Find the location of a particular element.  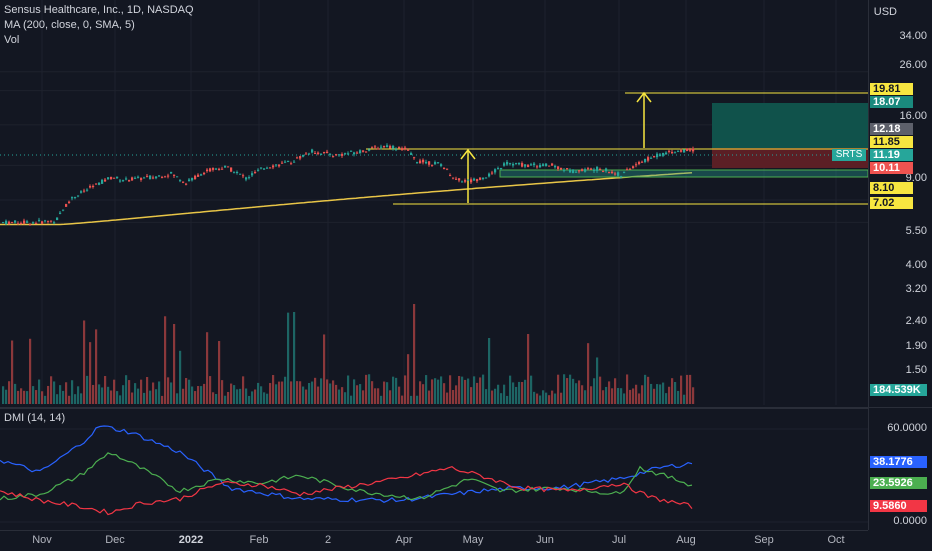

take-profit-price-tag: 18.07 is located at coordinates (891, 102).